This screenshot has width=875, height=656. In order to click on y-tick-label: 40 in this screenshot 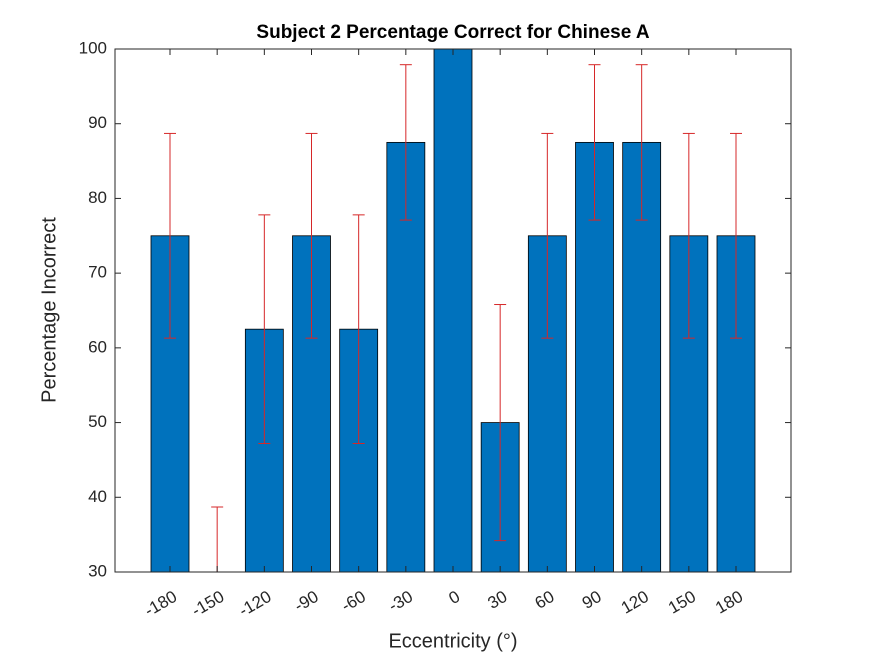, I will do `click(97, 496)`.